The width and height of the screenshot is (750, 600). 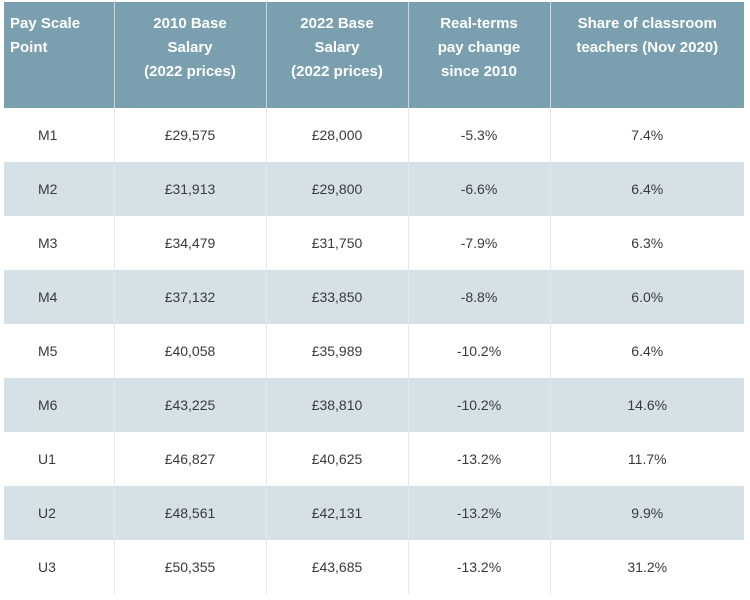 I want to click on cell-2010-salary: £29,575, so click(x=190, y=135).